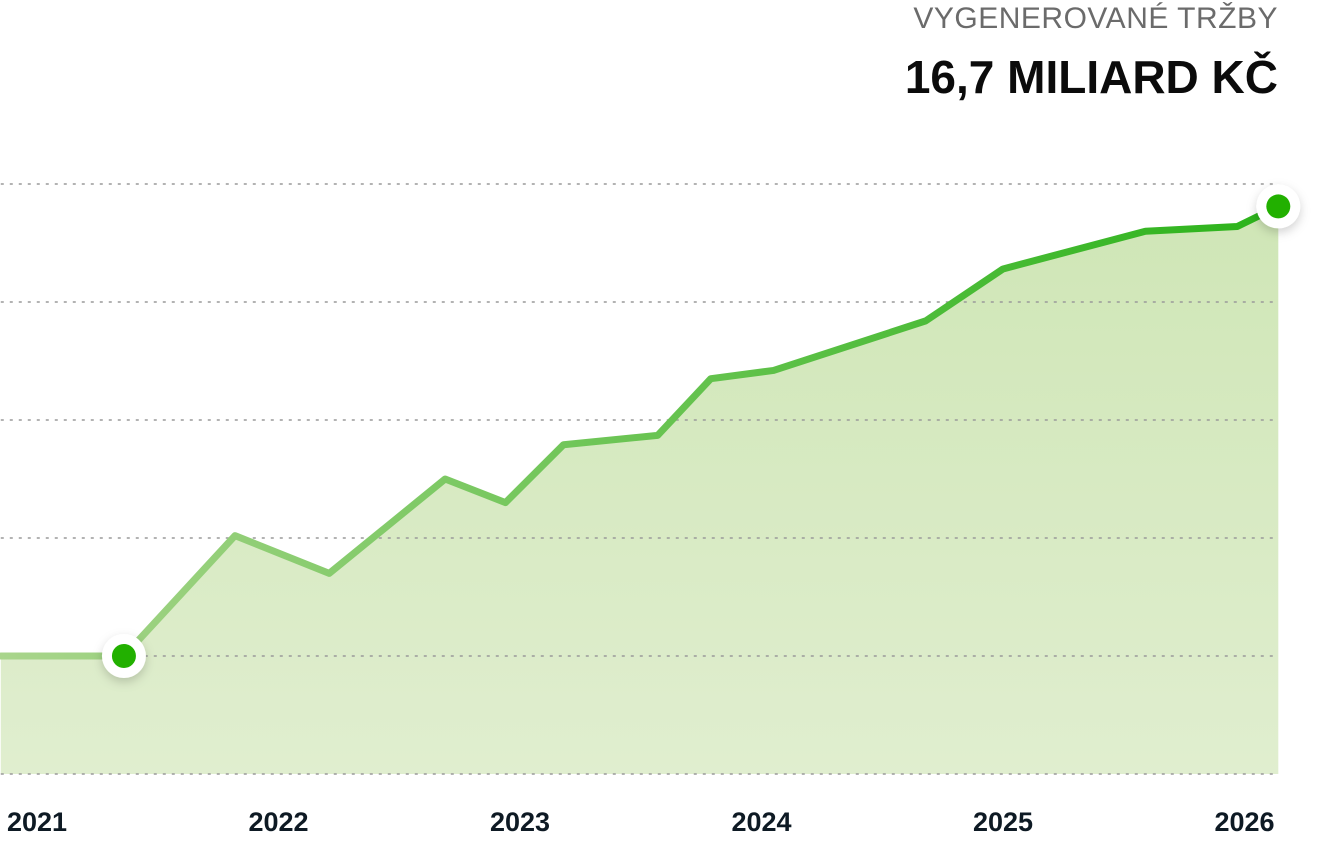 The height and width of the screenshot is (841, 1318). Describe the element at coordinates (1091, 77) in the screenshot. I see `chart-total-value: 16,7 MILIARD KČ` at that location.